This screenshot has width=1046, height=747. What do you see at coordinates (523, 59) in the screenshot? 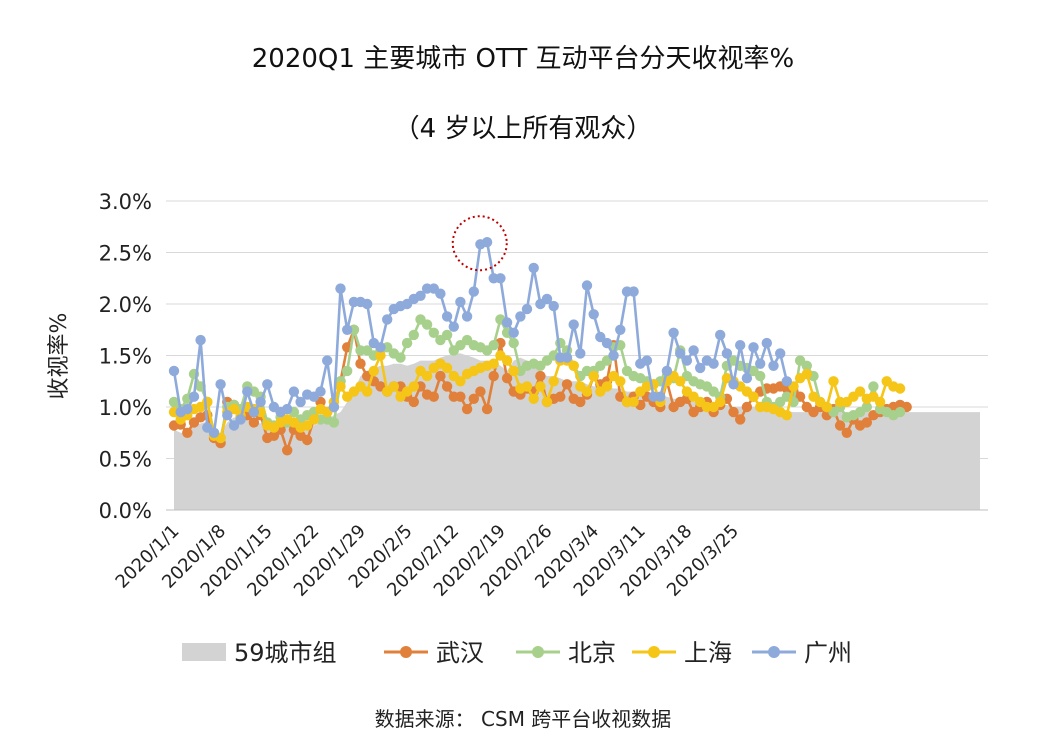
I see `chart-title: 2020Q1 主要城市 OTT 互动平台分天收视率%` at bounding box center [523, 59].